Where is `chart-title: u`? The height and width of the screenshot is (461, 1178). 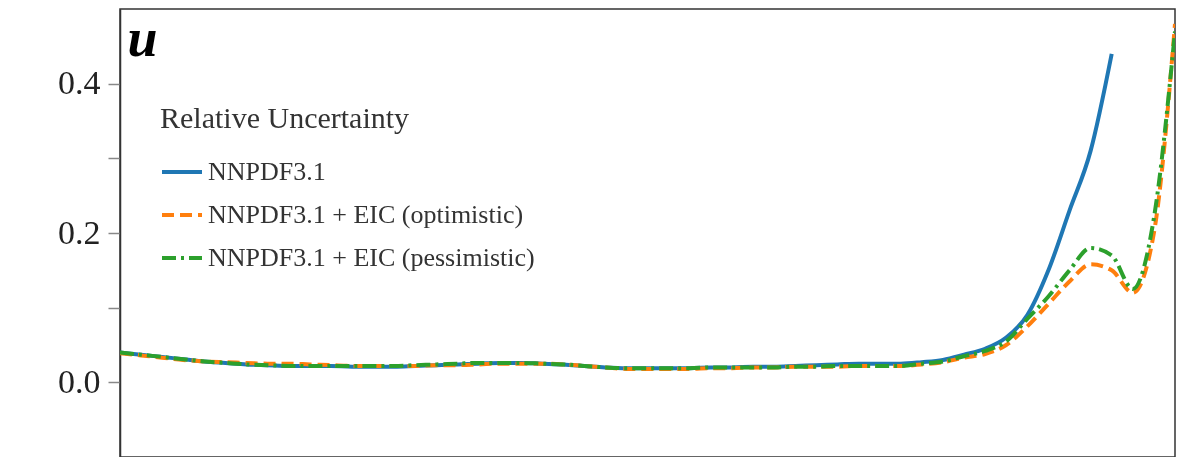 chart-title: u is located at coordinates (142, 38).